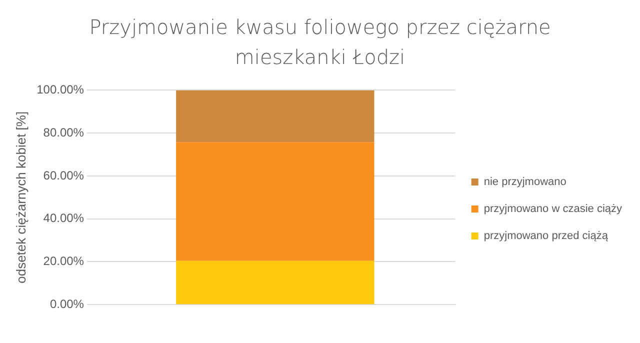 This screenshot has width=640, height=343. Describe the element at coordinates (63, 132) in the screenshot. I see `y-tick-label: 80.00%` at that location.